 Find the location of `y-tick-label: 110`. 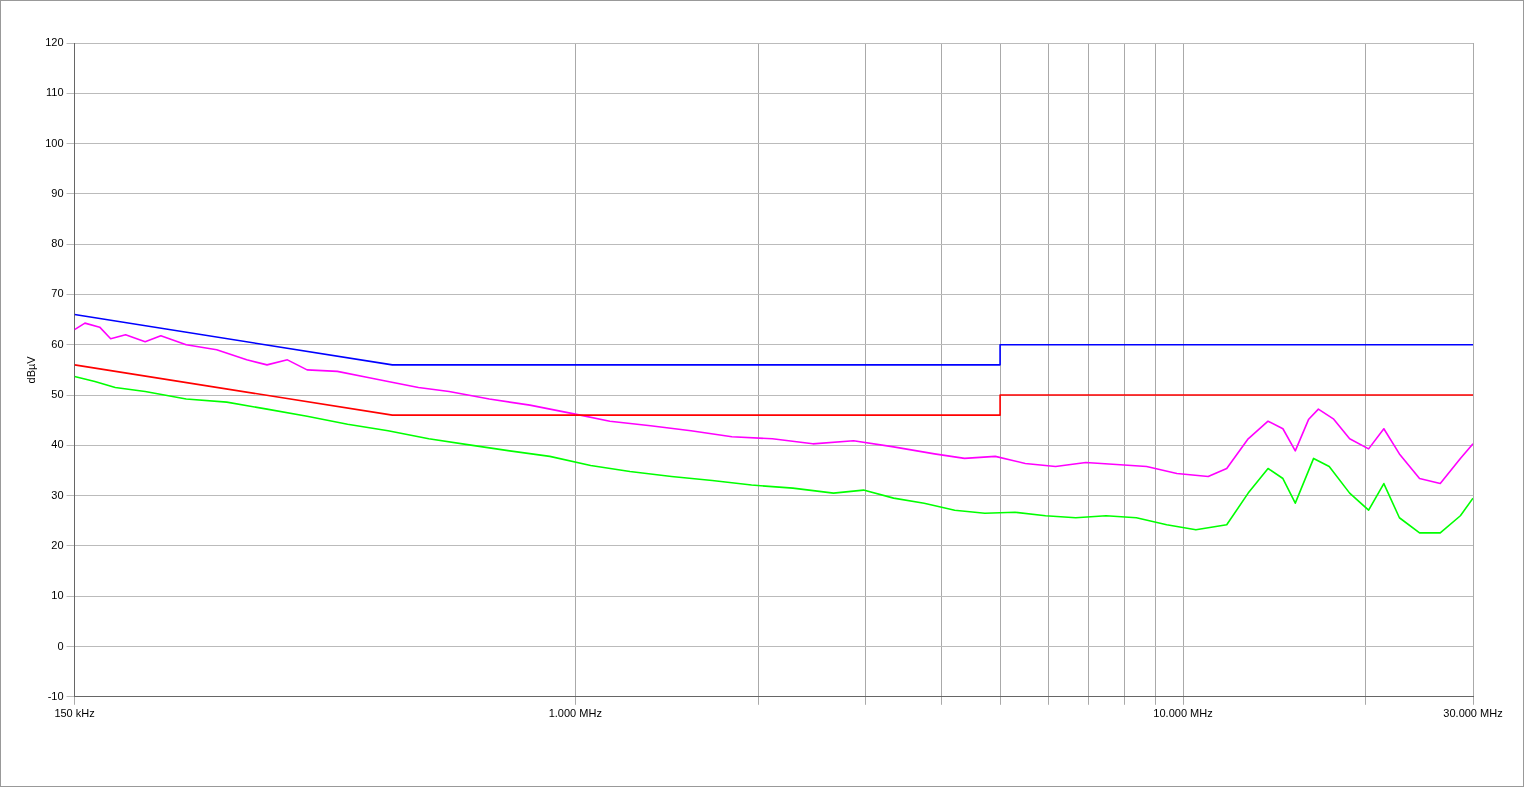

y-tick-label: 110 is located at coordinates (55, 92).